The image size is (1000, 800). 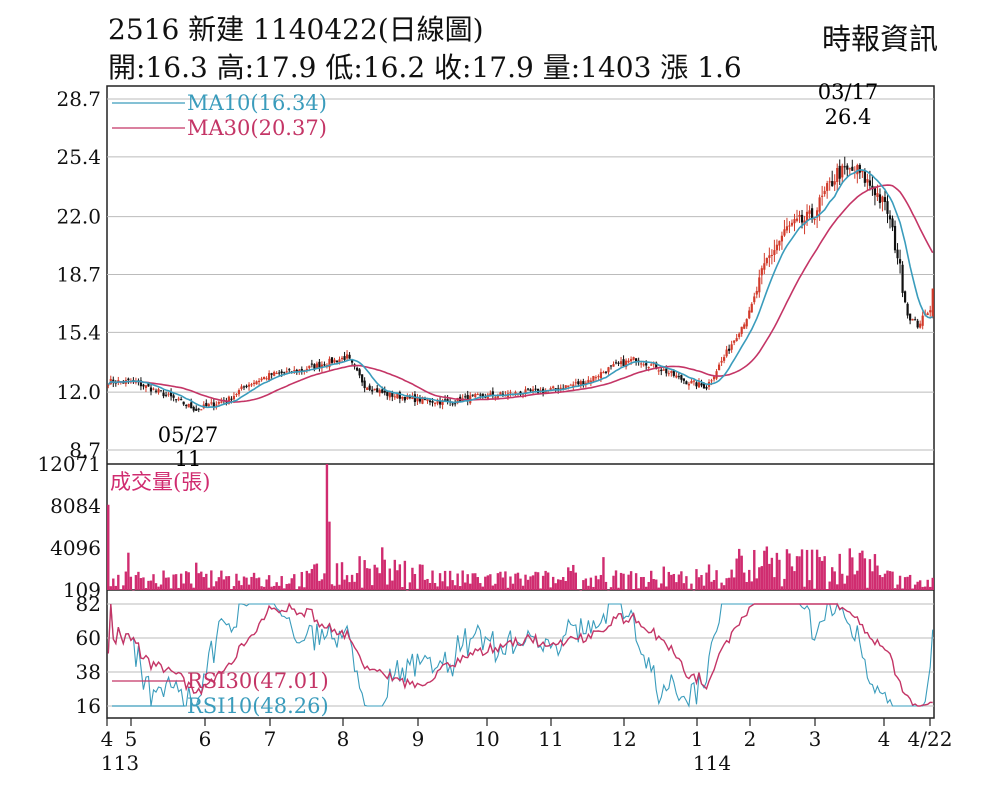 What do you see at coordinates (88, 706) in the screenshot?
I see `rsi-tick-label: 16` at bounding box center [88, 706].